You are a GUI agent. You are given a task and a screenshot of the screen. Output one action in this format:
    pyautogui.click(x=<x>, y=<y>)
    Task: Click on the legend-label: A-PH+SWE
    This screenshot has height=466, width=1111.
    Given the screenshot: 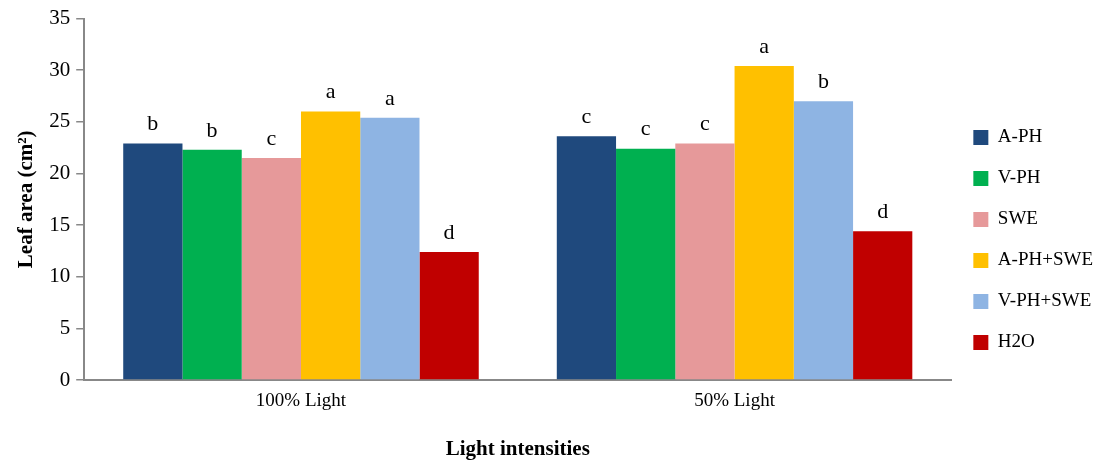 What is the action you would take?
    pyautogui.click(x=1045, y=259)
    